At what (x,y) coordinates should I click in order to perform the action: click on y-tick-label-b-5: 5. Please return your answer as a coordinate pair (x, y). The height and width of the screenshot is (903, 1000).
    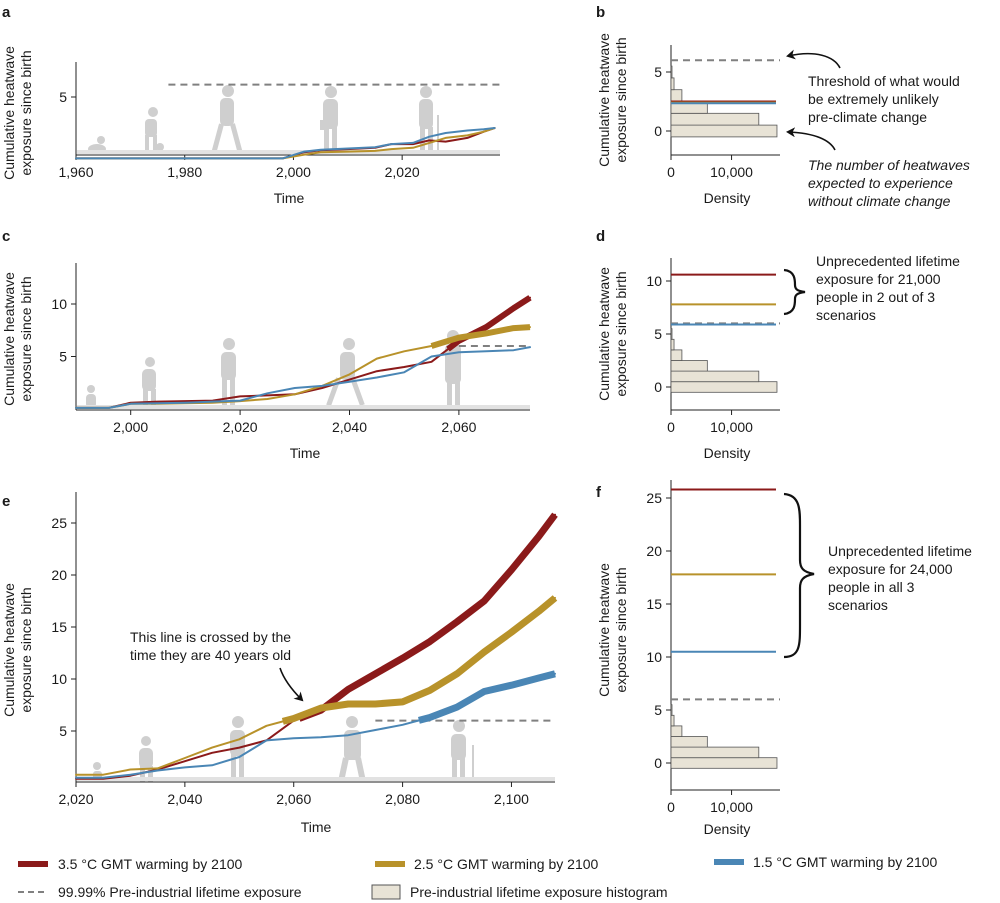
    Looking at the image, I should click on (658, 72).